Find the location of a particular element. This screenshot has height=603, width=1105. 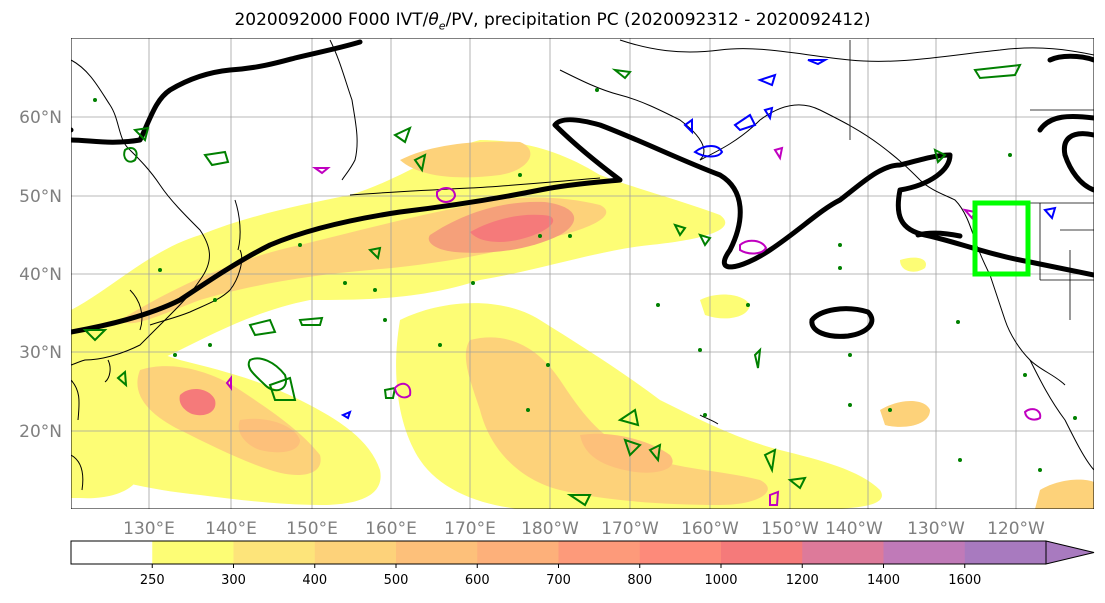

lon-label-140e: 140°E is located at coordinates (231, 529).